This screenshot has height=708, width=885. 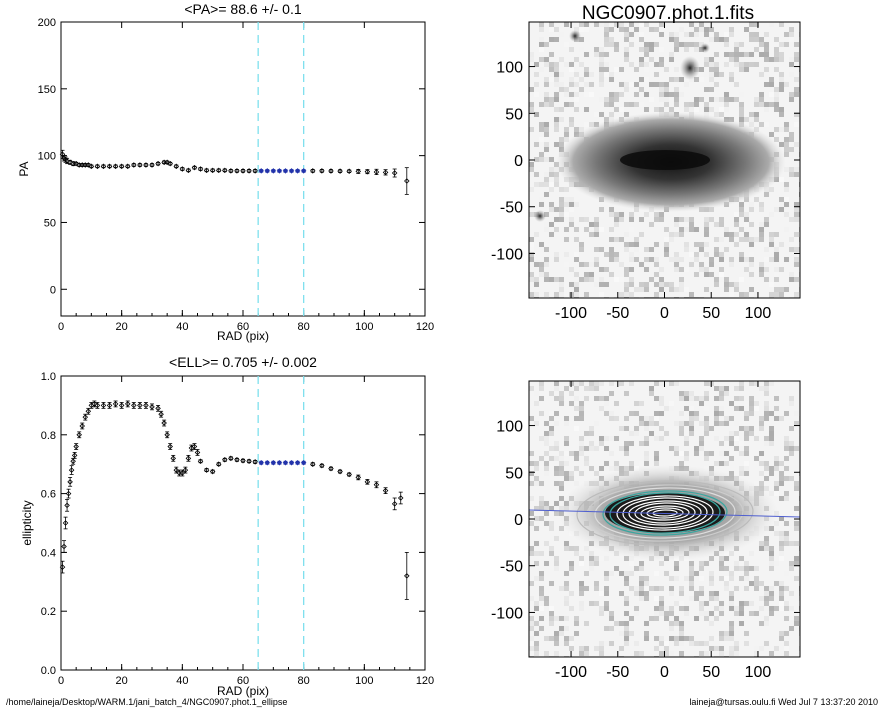 What do you see at coordinates (758, 313) in the screenshot?
I see `img-top-xtick-label: 100` at bounding box center [758, 313].